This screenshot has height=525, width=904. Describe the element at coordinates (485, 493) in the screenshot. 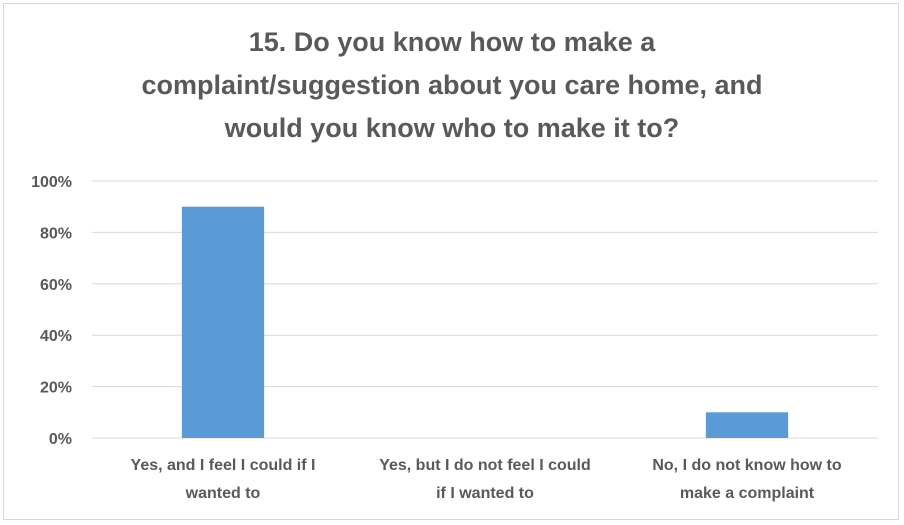

I see `category-label: if I wanted to` at that location.